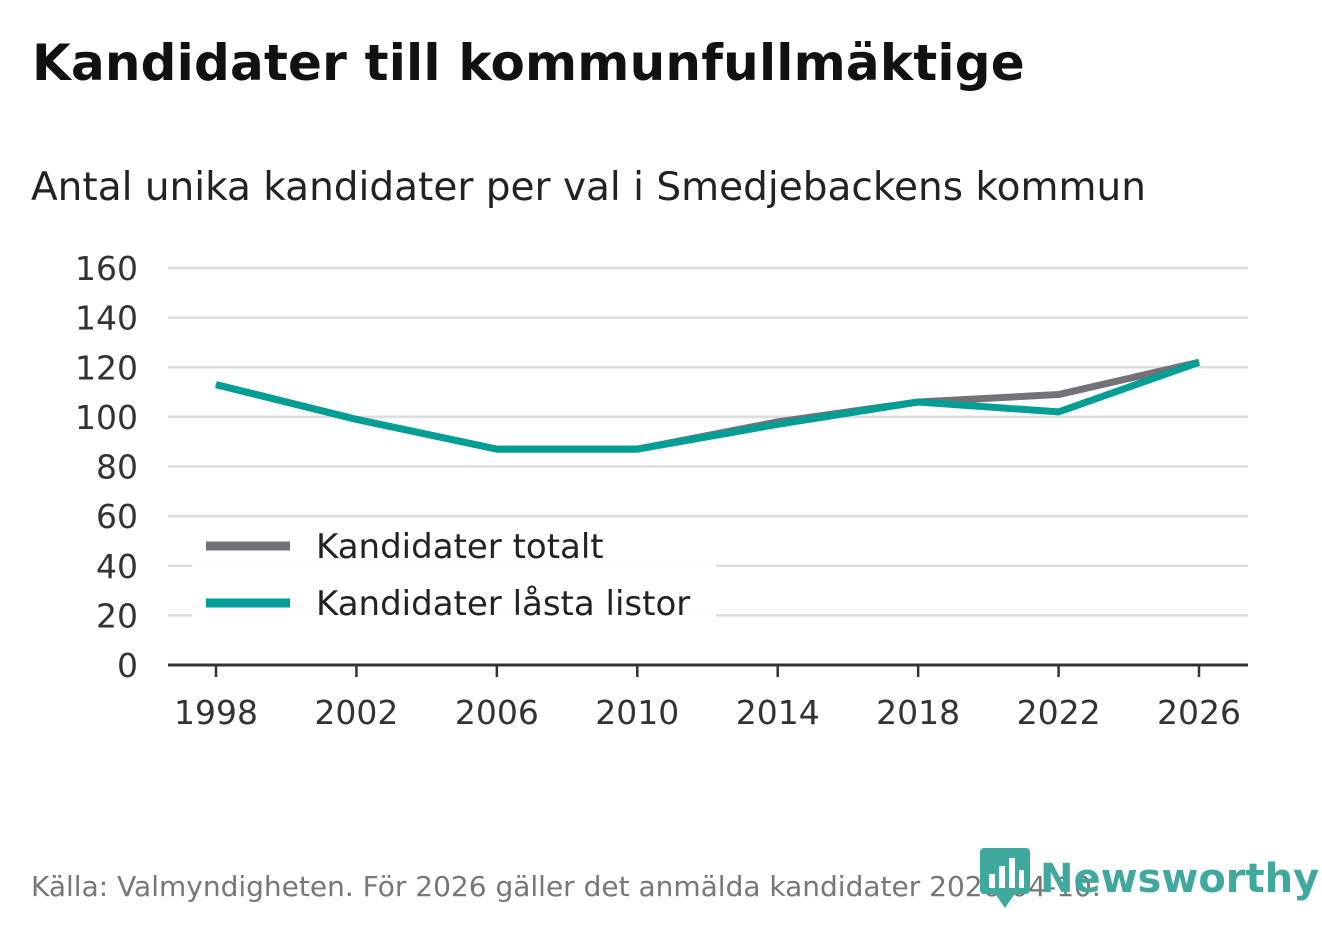  What do you see at coordinates (356, 712) in the screenshot?
I see `x-tick-label: 2002` at bounding box center [356, 712].